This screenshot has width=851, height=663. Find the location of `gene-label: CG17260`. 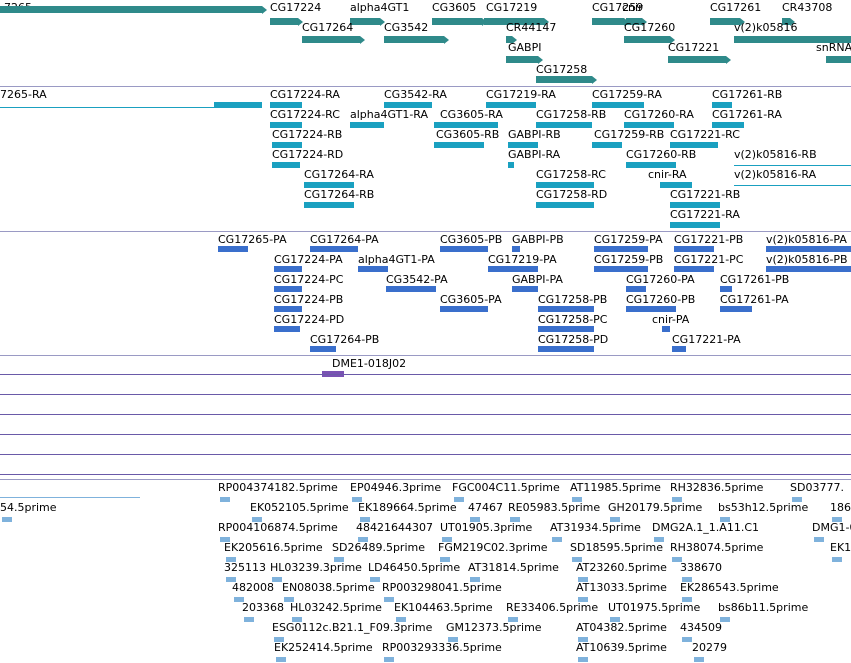

gene-label: CG17260 is located at coordinates (650, 27).